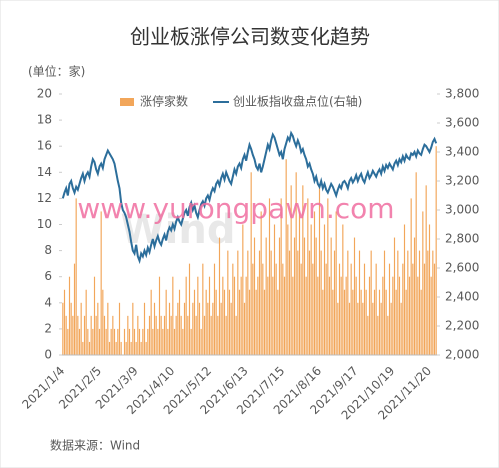 This screenshot has height=468, width=499. I want to click on y2-tick-label: 3,400, so click(462, 152).